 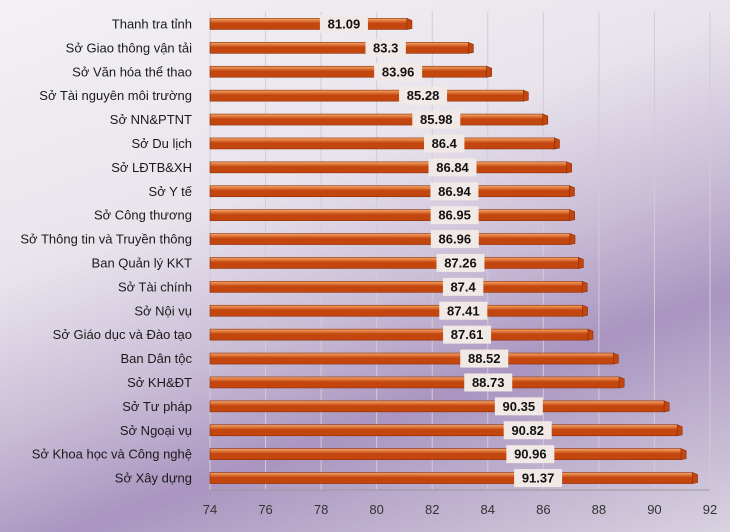 I want to click on category-label-8: Sở Công thương, so click(x=143, y=215).